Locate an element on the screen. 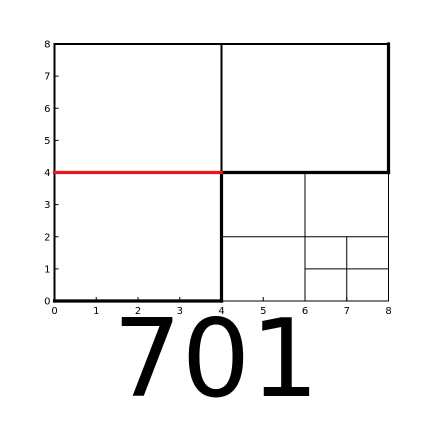 The width and height of the screenshot is (432, 432). x-tick-label: 5 is located at coordinates (263, 311).